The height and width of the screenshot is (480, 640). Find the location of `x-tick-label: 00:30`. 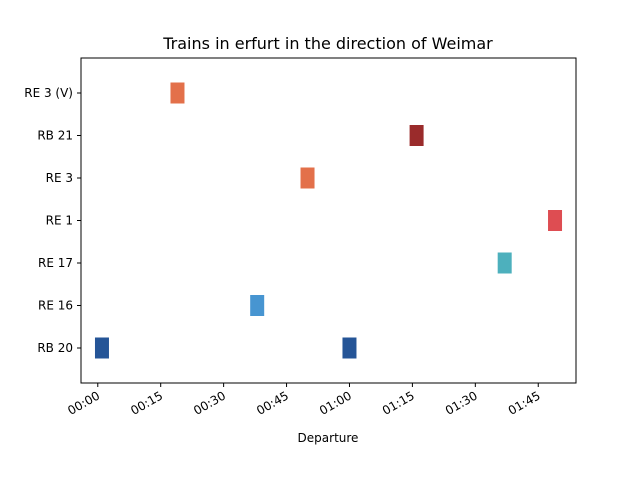

x-tick-label: 00:30 is located at coordinates (209, 402).